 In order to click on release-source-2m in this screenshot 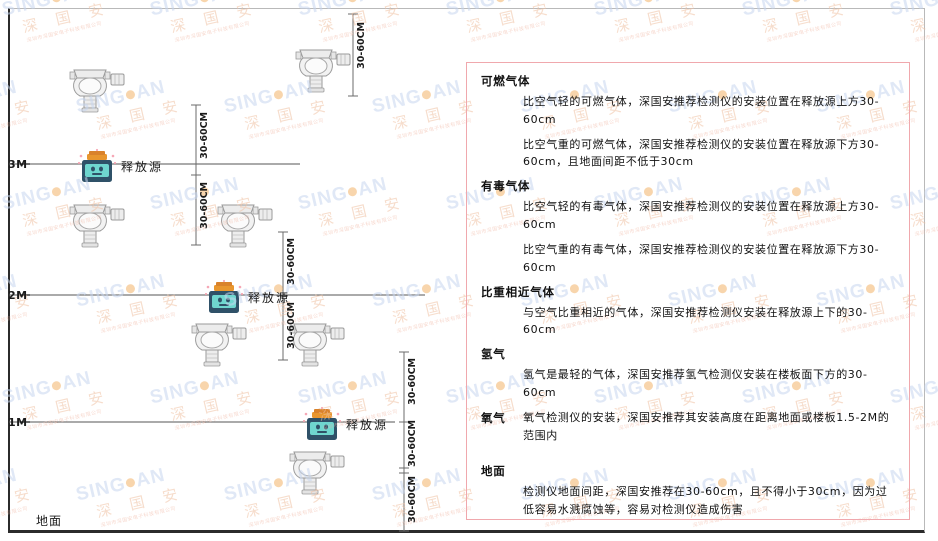, I will do `click(224, 296)`.